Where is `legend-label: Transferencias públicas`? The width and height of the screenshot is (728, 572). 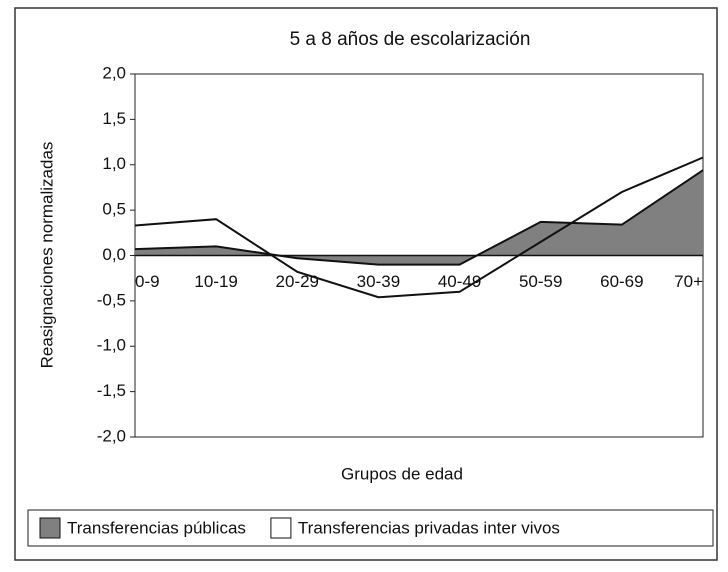 legend-label: Transferencias públicas is located at coordinates (156, 527).